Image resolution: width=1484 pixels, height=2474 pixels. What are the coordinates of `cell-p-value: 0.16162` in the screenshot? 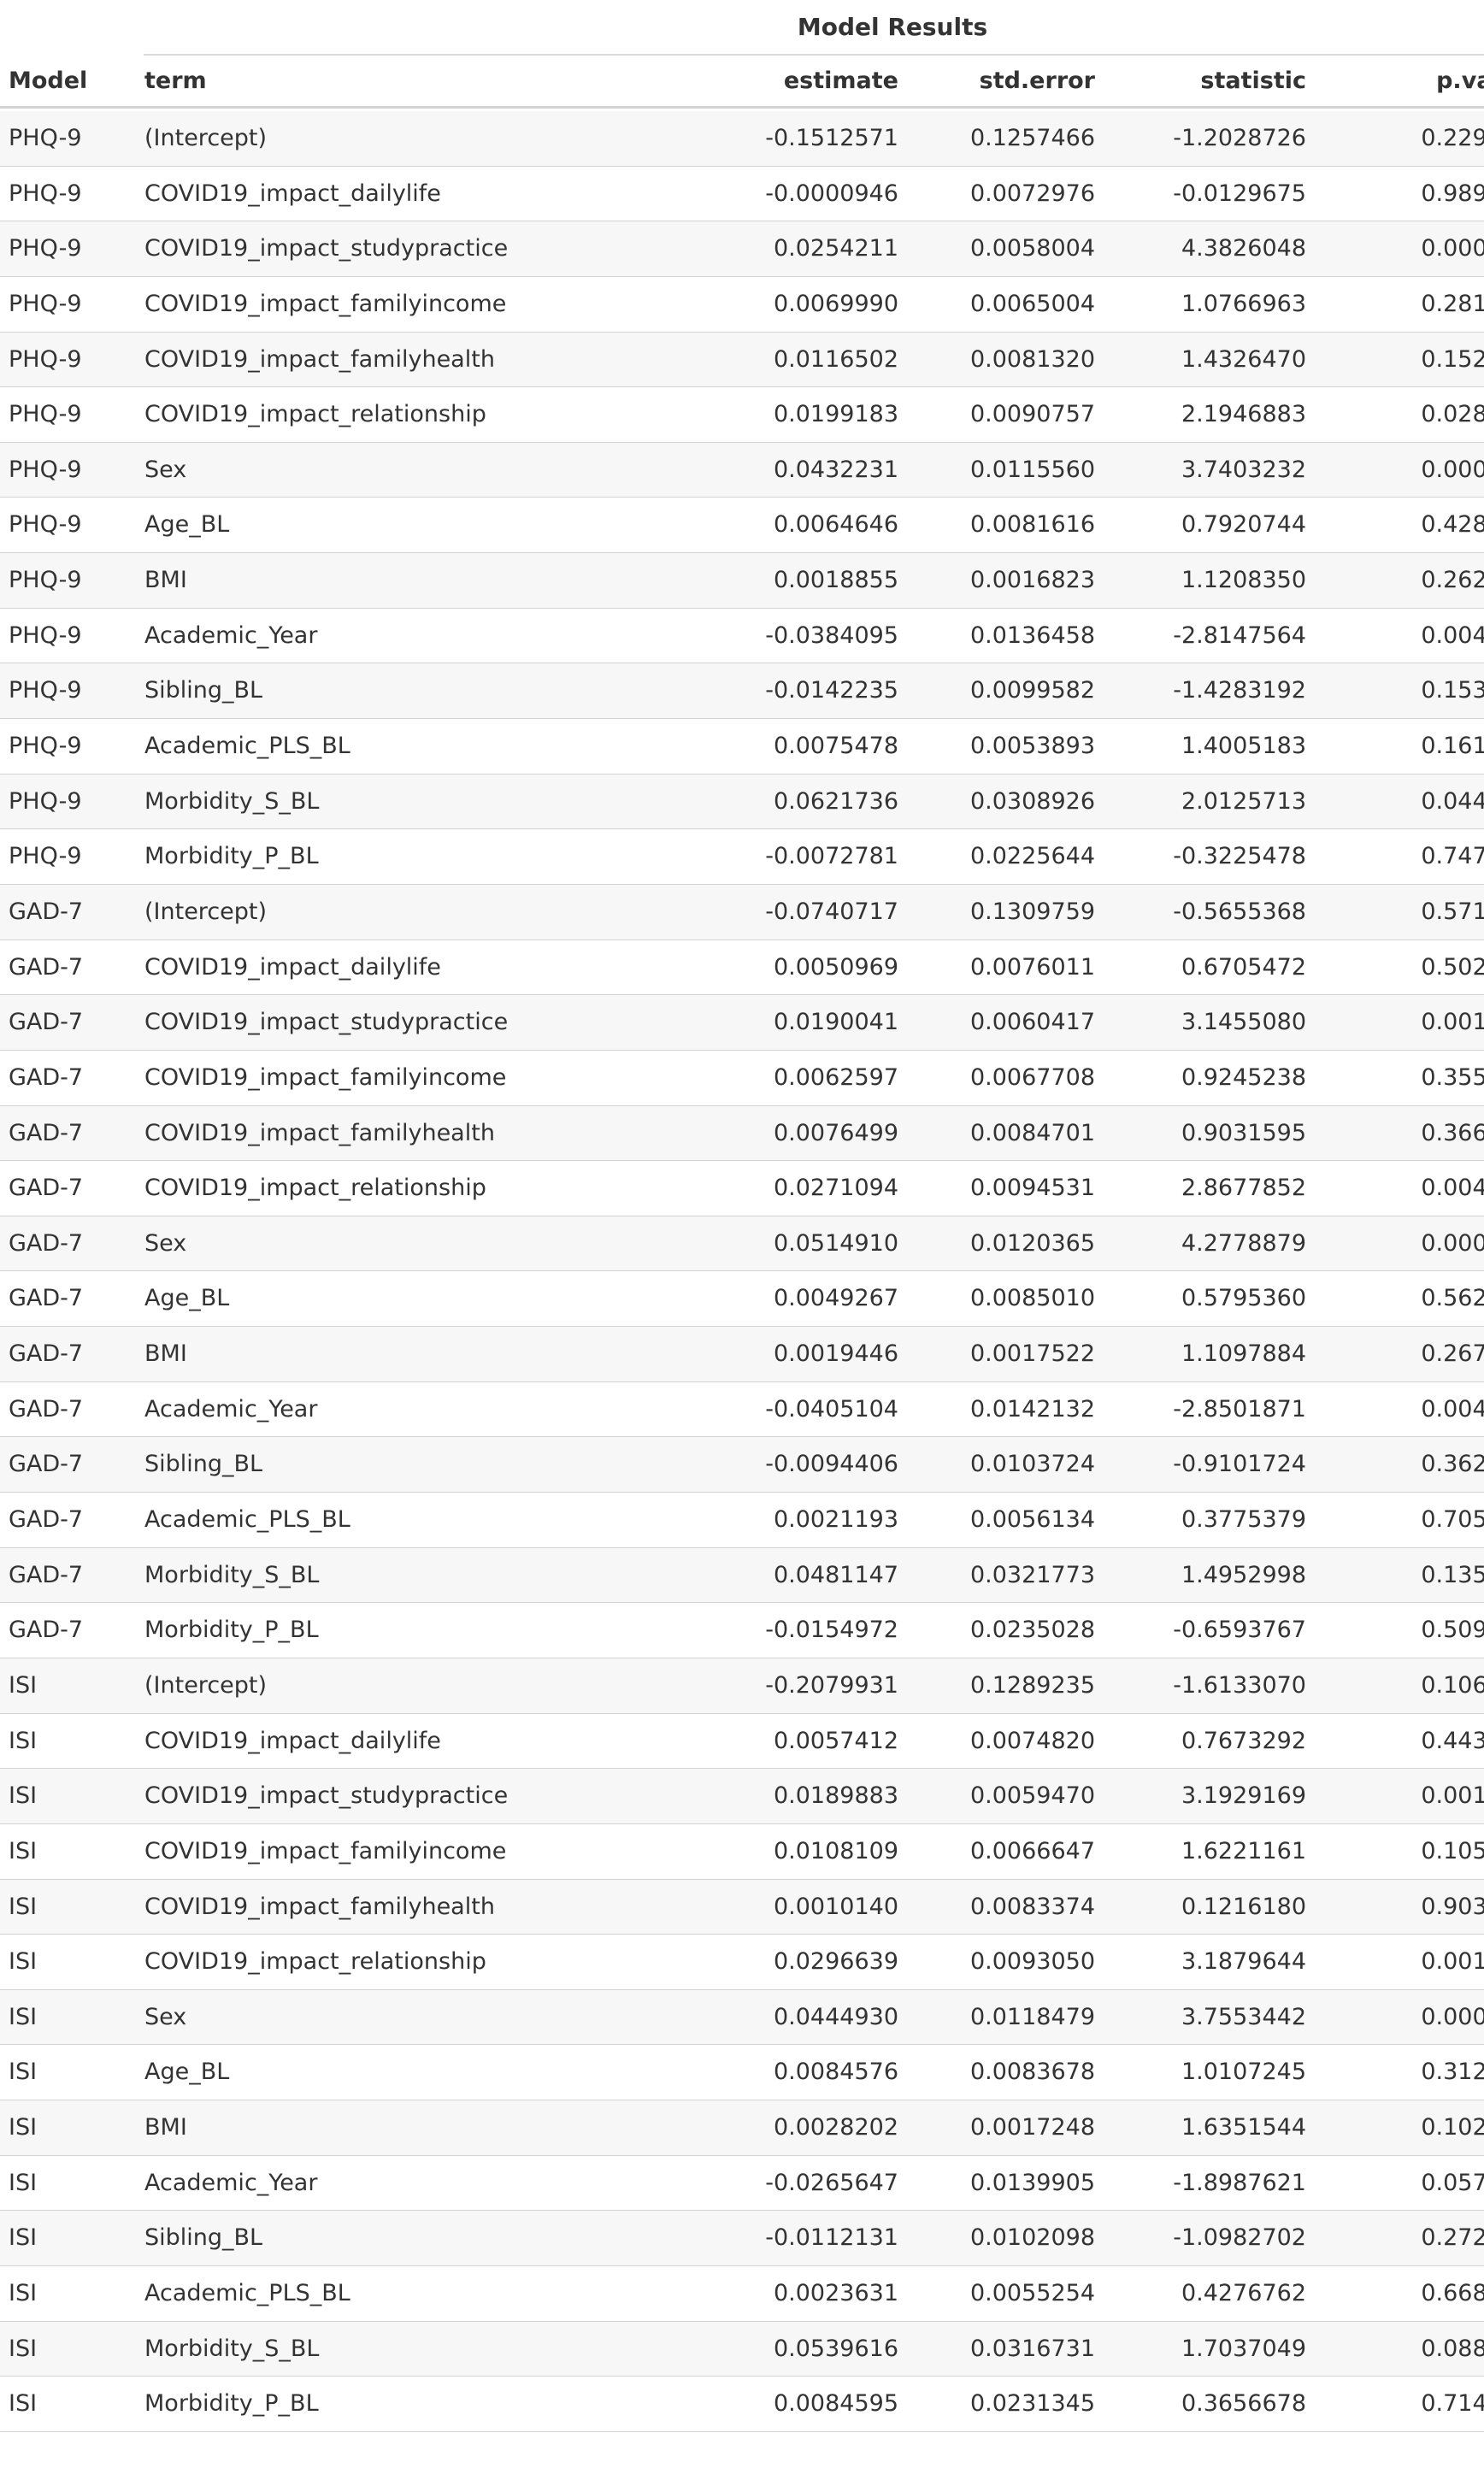 It's located at (1452, 746).